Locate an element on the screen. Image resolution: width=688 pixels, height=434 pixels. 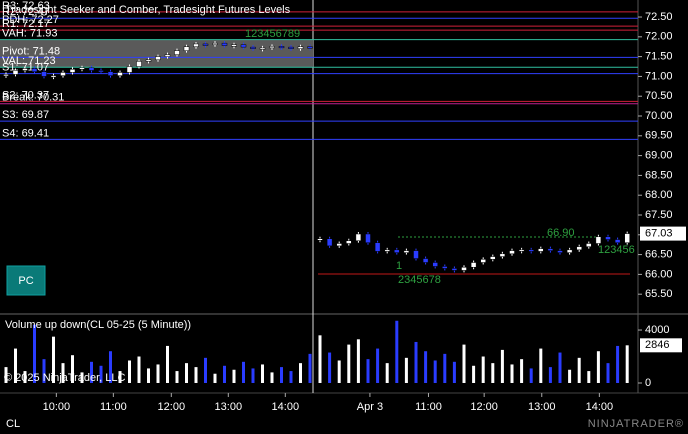
y-tick-label: 67.50 is located at coordinates (659, 215).